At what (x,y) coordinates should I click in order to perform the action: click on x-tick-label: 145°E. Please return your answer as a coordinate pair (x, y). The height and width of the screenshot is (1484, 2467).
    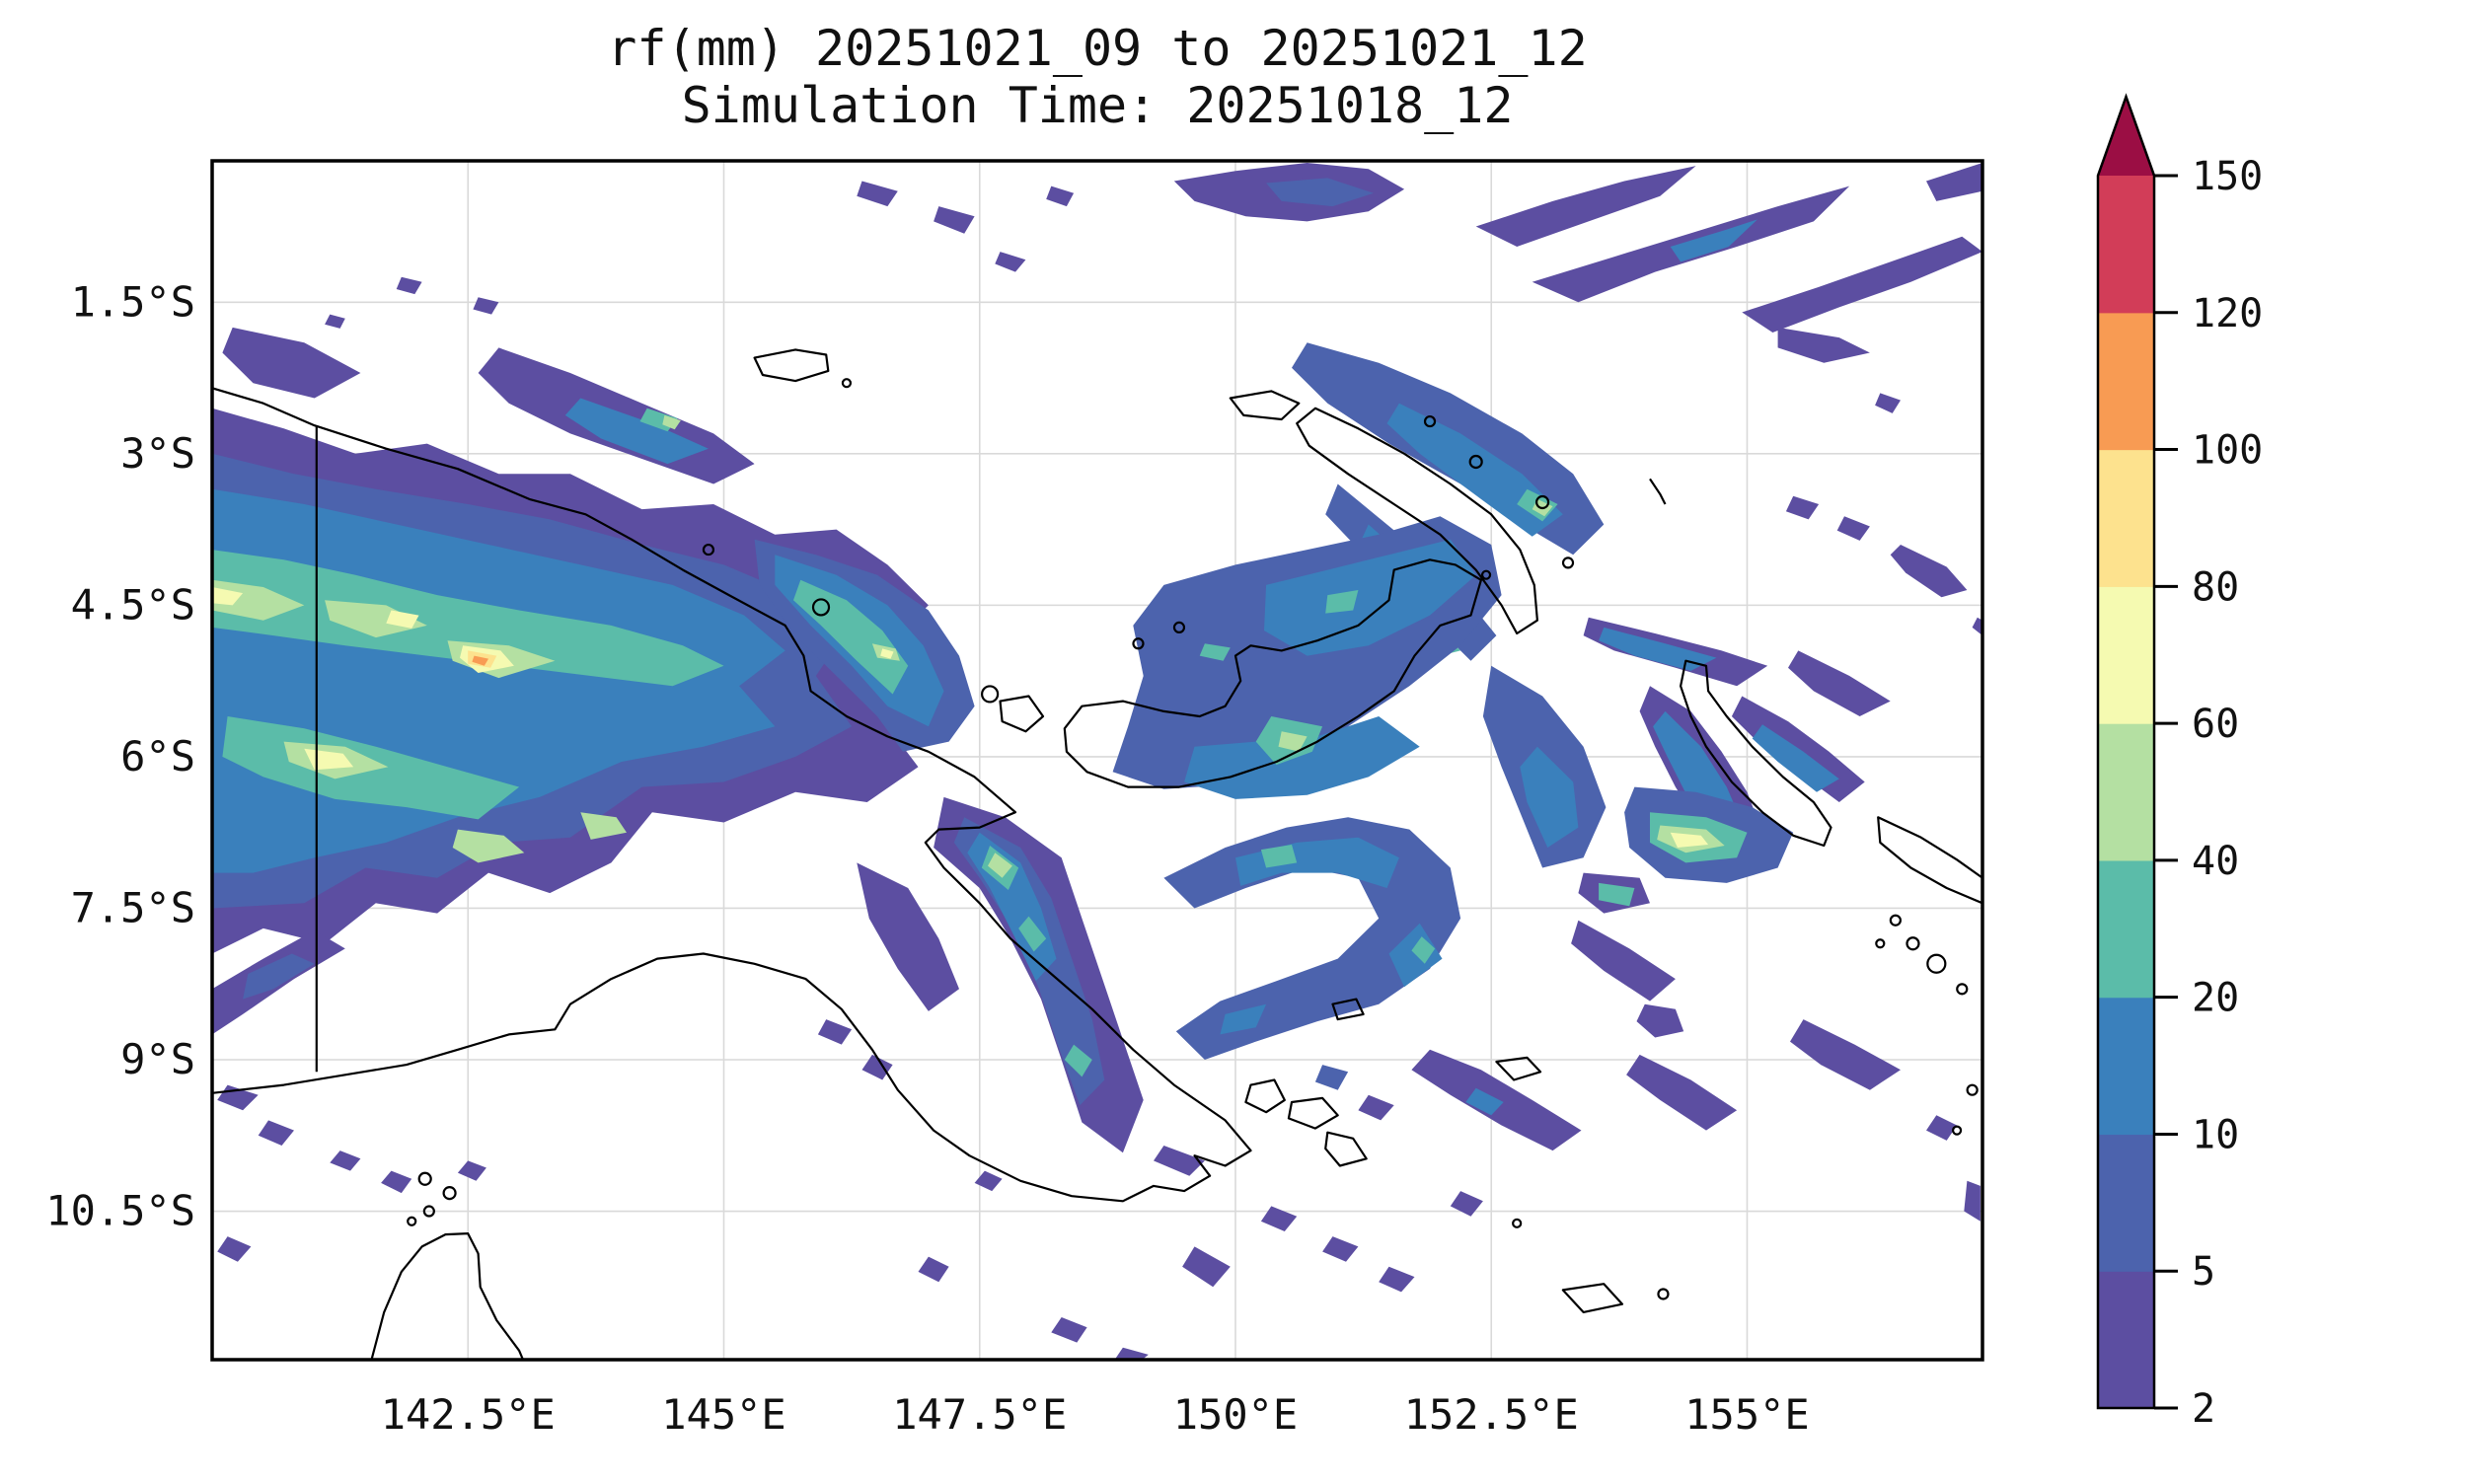
    Looking at the image, I should click on (723, 1414).